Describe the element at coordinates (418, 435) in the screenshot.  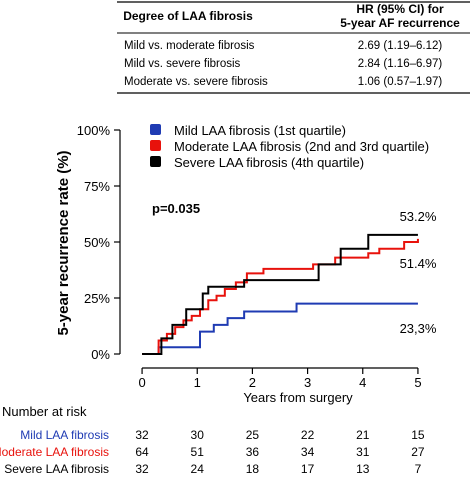
I see `risk-count: 15` at that location.